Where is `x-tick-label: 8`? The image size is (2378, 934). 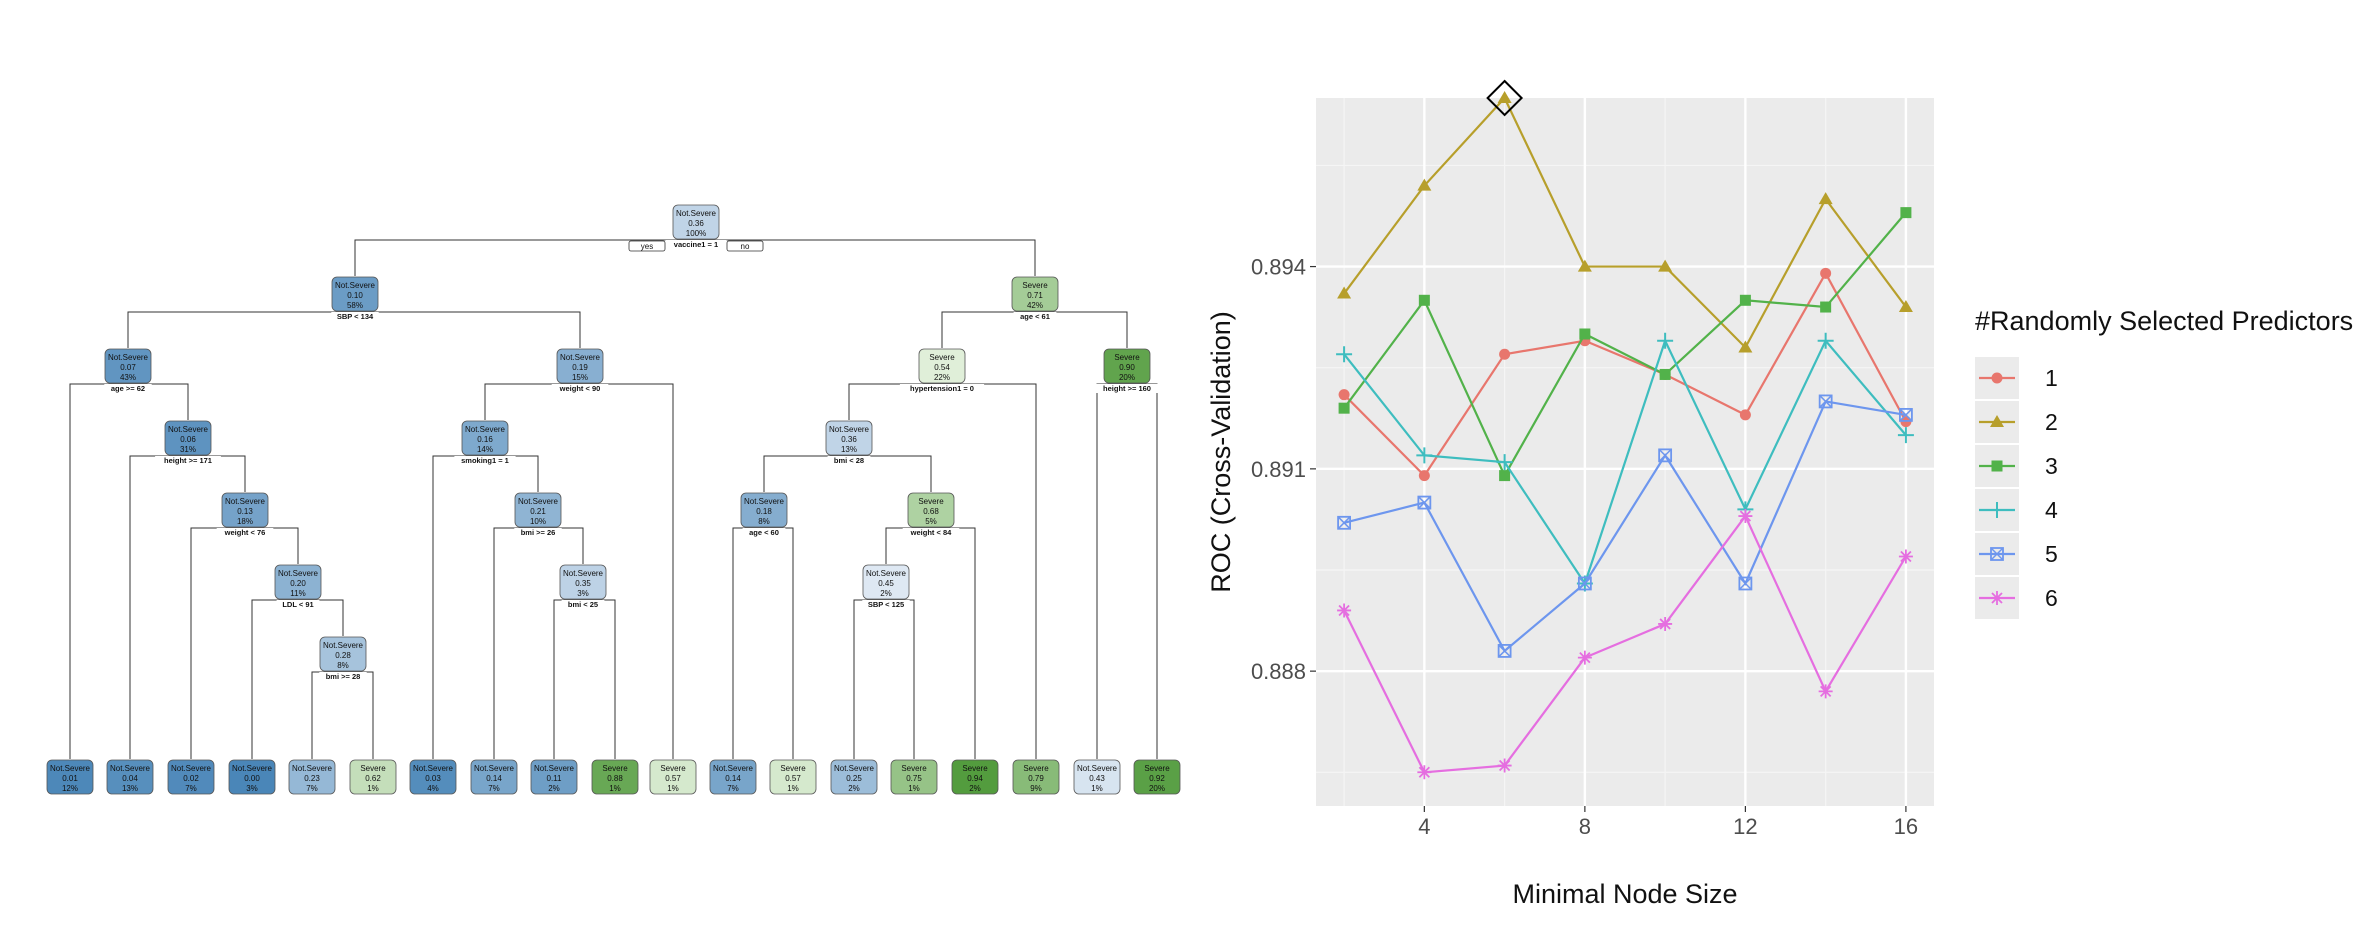
x-tick-label: 8 is located at coordinates (1585, 826).